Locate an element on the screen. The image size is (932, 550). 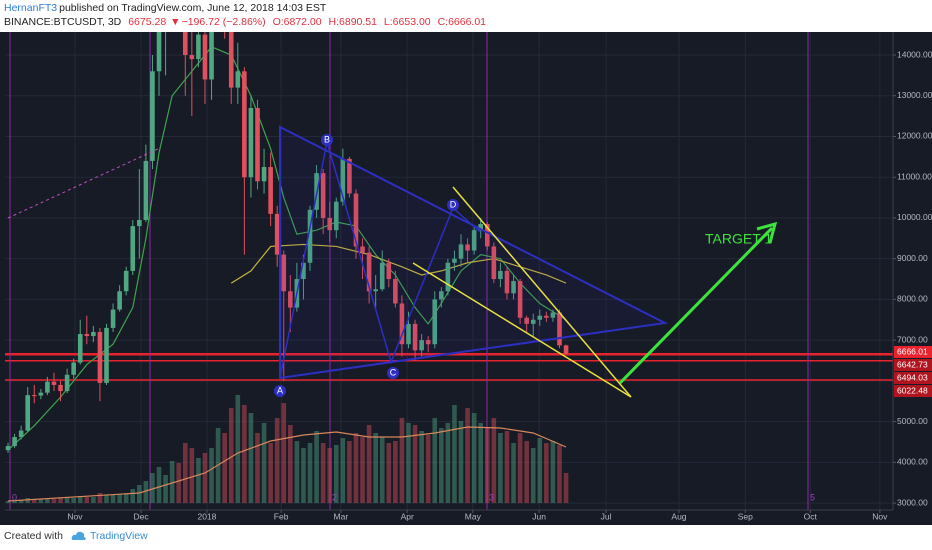
x-tick-label: Aug is located at coordinates (678, 516).